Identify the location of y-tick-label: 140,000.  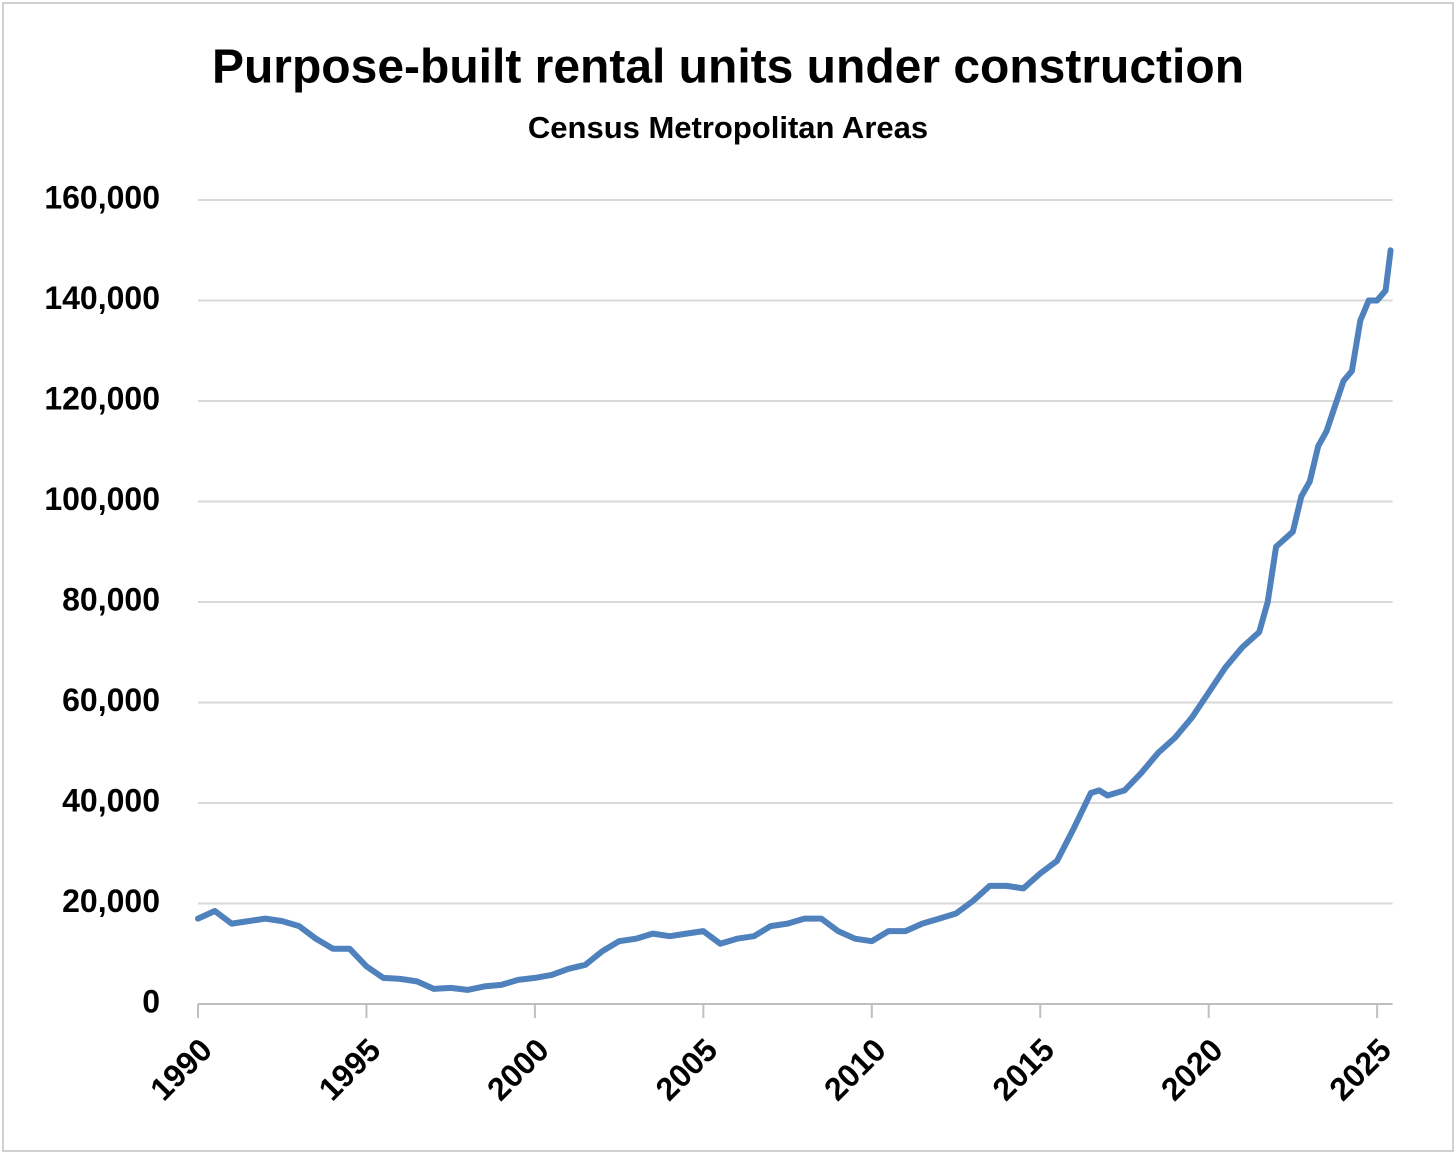
(102, 298).